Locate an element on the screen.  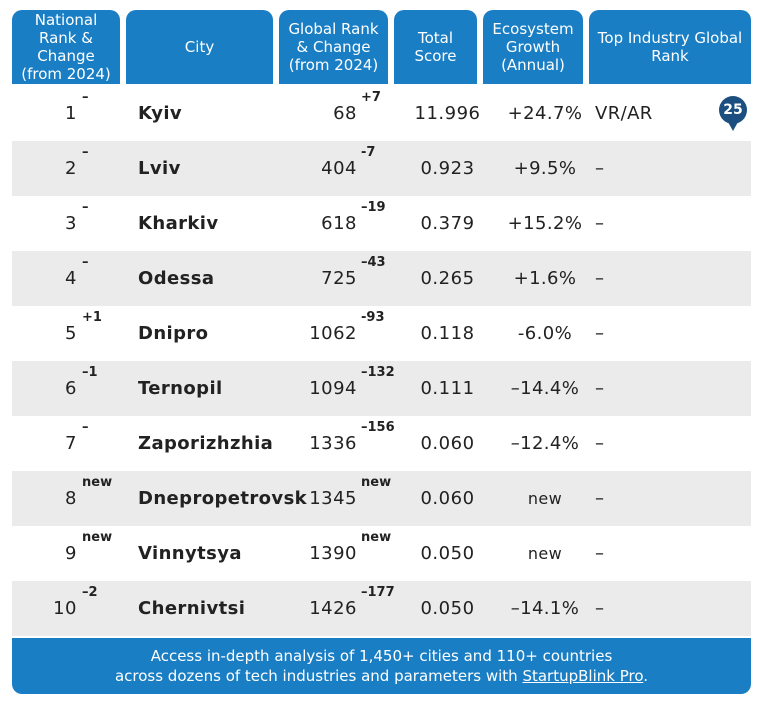
ecosystem-growth: +9.5% is located at coordinates (545, 168).